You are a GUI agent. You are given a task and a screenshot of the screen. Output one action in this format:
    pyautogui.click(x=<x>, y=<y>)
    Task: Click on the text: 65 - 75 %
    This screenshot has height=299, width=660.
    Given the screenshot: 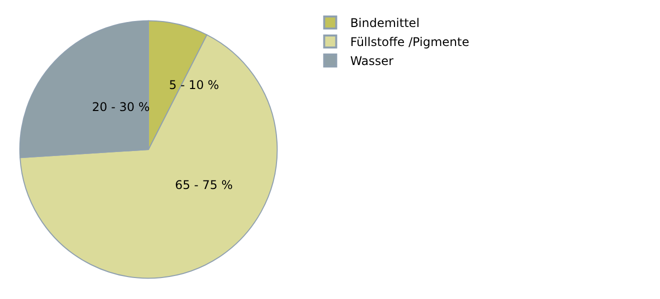 What is the action you would take?
    pyautogui.click(x=204, y=185)
    